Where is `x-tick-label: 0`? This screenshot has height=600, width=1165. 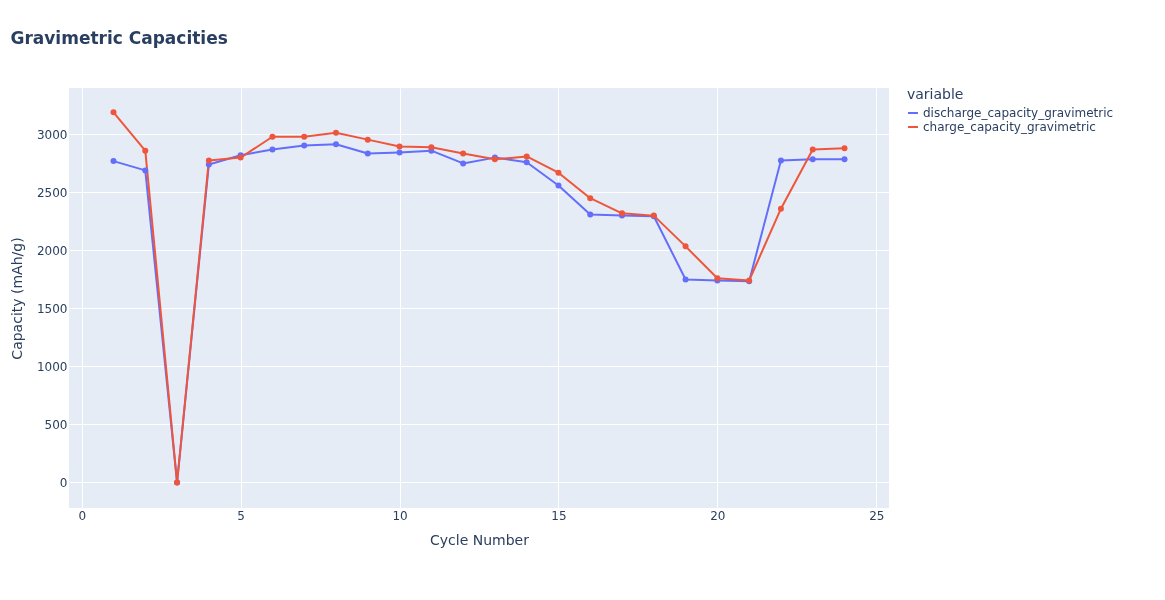 x-tick-label: 0 is located at coordinates (82, 515).